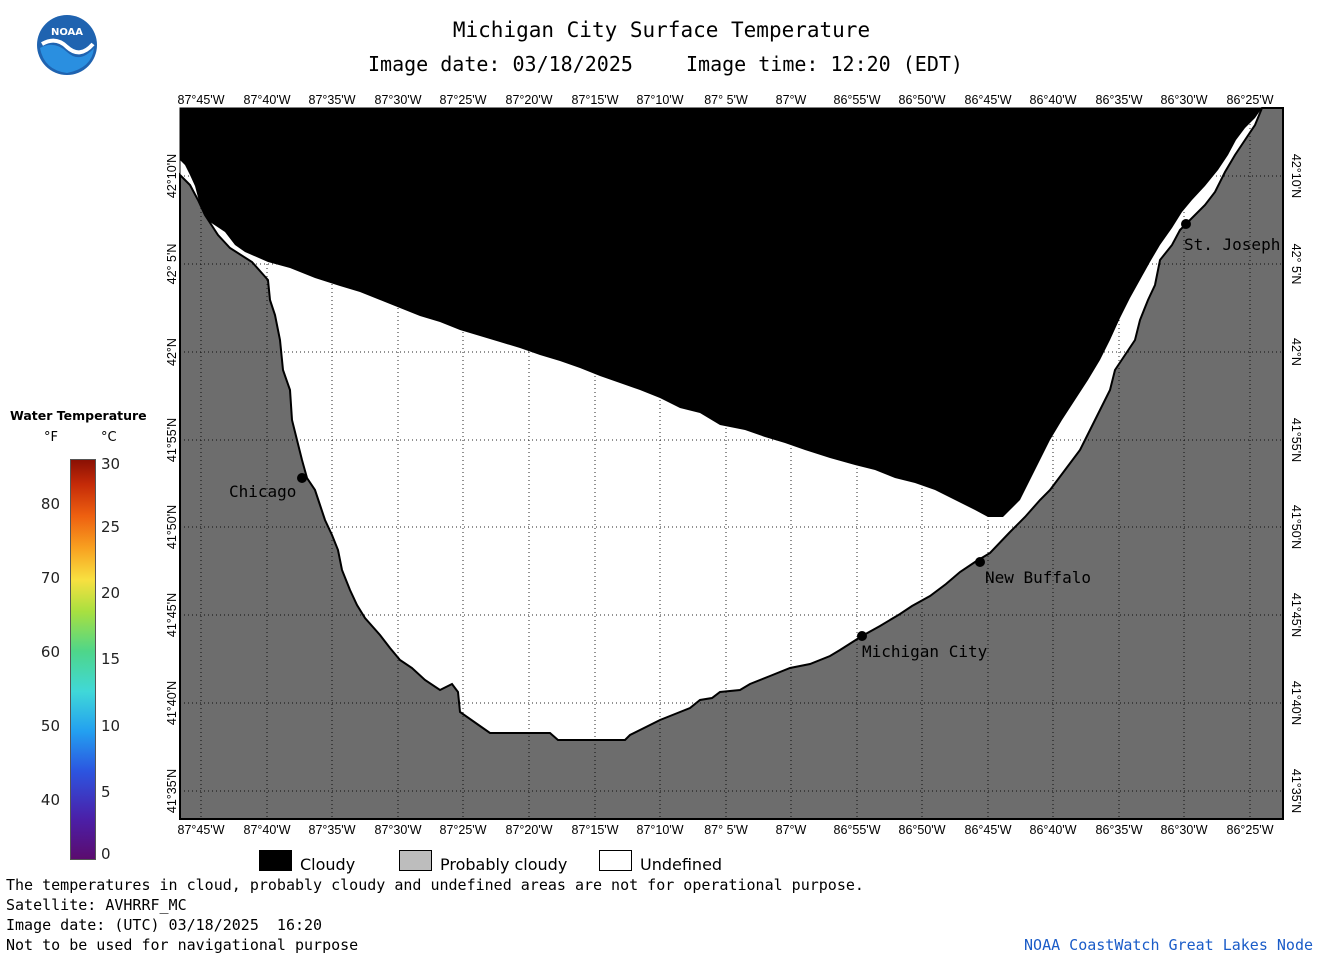  I want to click on lat-label-right: 41°45'N, so click(1296, 615).